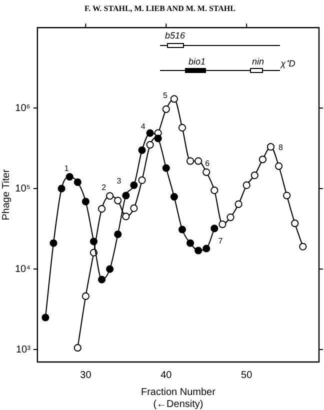 The height and width of the screenshot is (410, 324). What do you see at coordinates (175, 35) in the screenshot?
I see `annotation: b516` at bounding box center [175, 35].